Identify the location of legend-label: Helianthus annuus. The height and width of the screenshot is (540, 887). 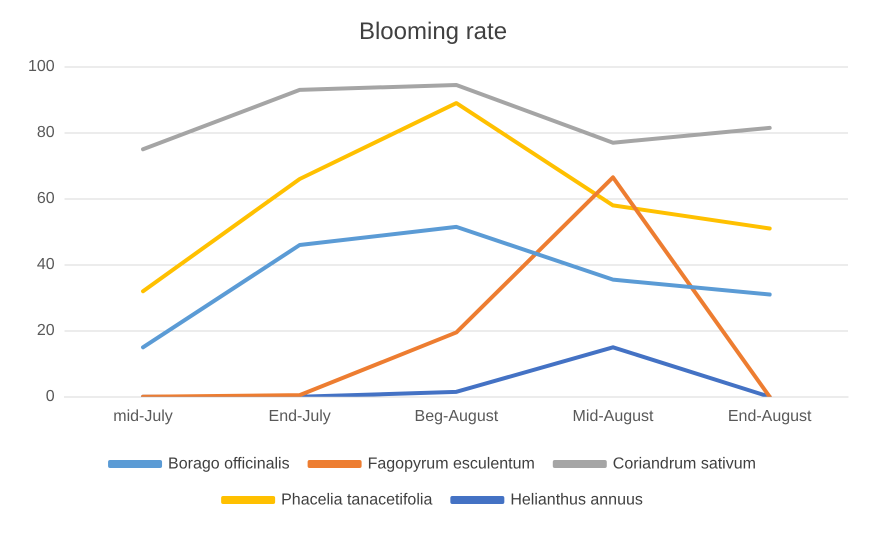
(576, 499).